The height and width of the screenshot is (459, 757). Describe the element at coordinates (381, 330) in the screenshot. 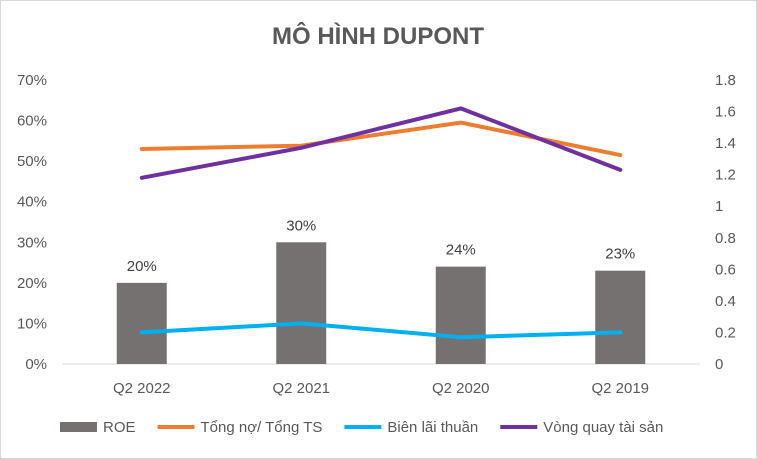

I see `line-bien-lai-thuan` at that location.